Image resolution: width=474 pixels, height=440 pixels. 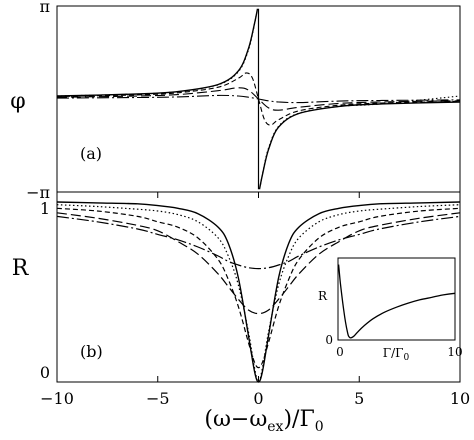 I want to click on inset-ytick-label: 0, so click(x=329, y=340).